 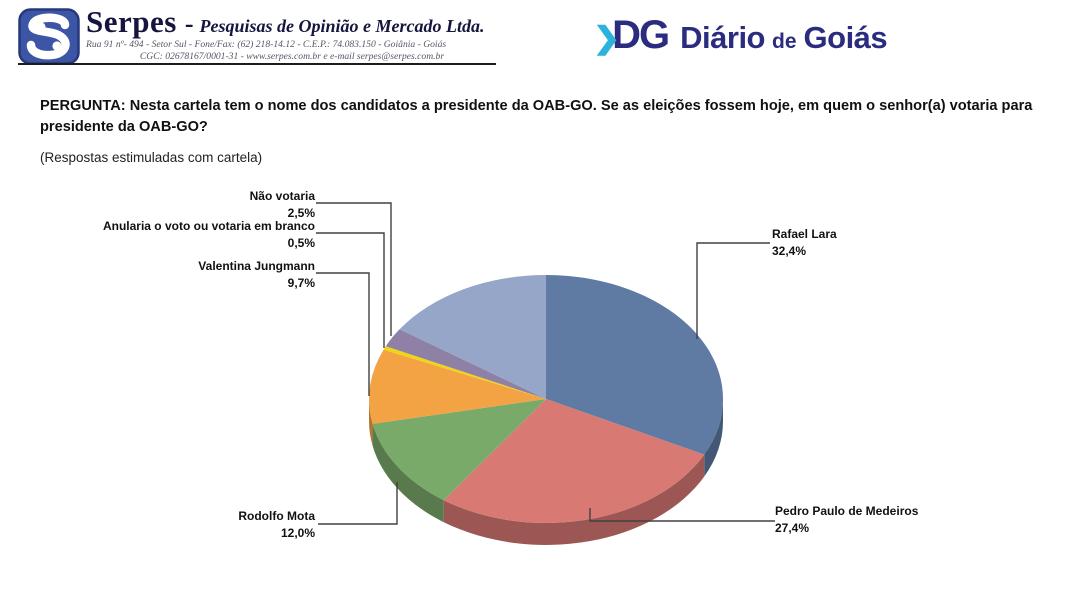 I want to click on pie-label-name: Anularia o voto ou votaria em branco, so click(x=208, y=226).